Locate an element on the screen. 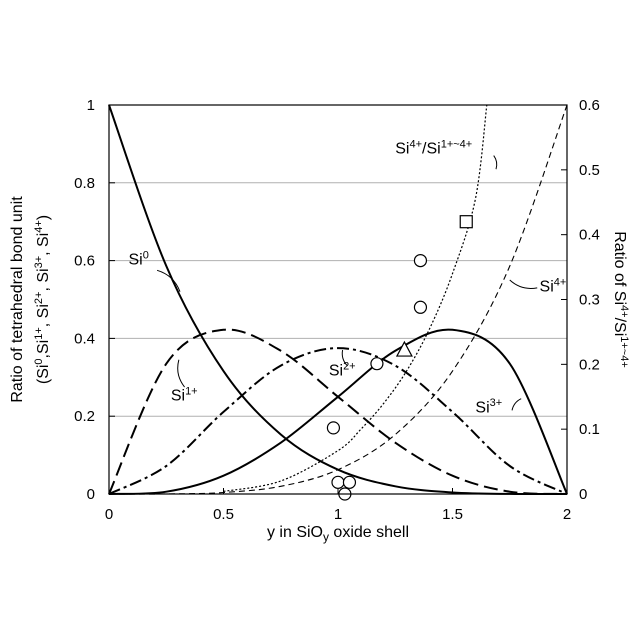  y-left-tick-label: 0.8 is located at coordinates (84, 183).